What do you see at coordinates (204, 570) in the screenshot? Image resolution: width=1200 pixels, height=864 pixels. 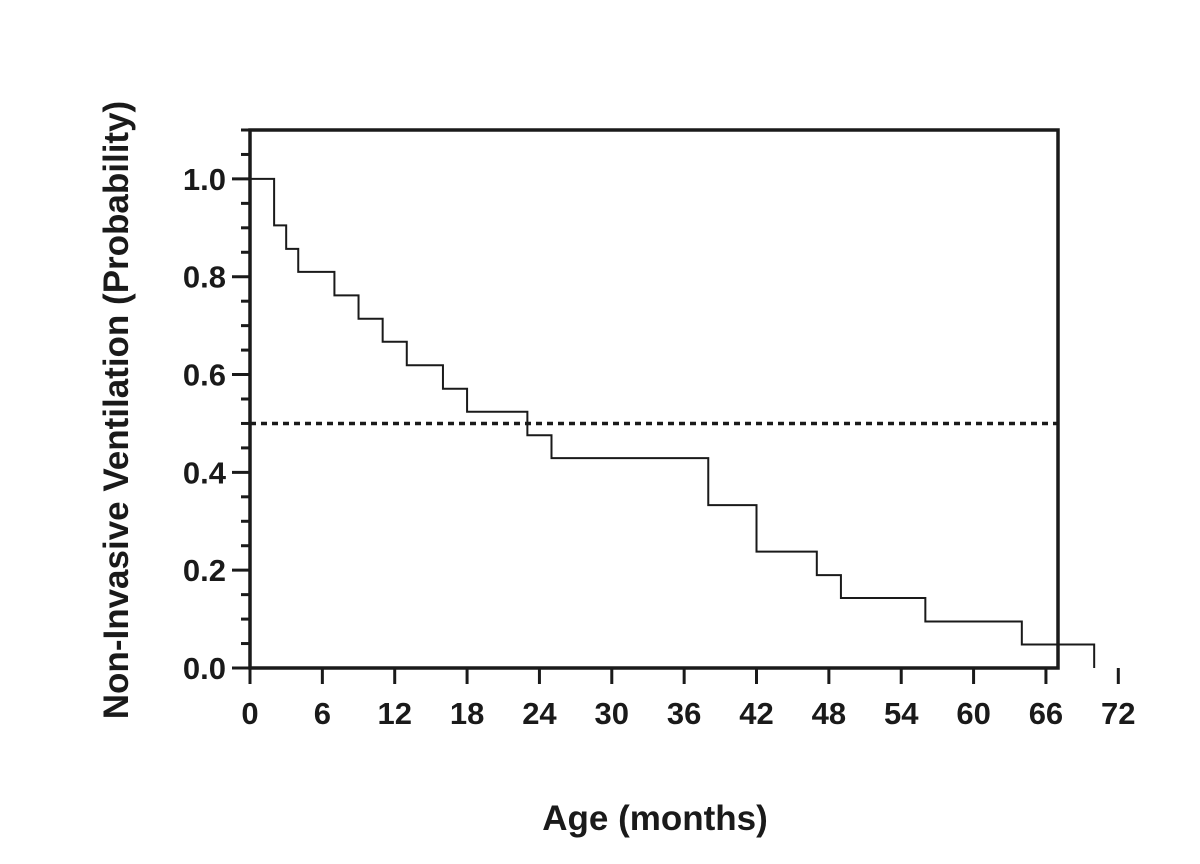 I see `y-tick-label: 0.2` at bounding box center [204, 570].